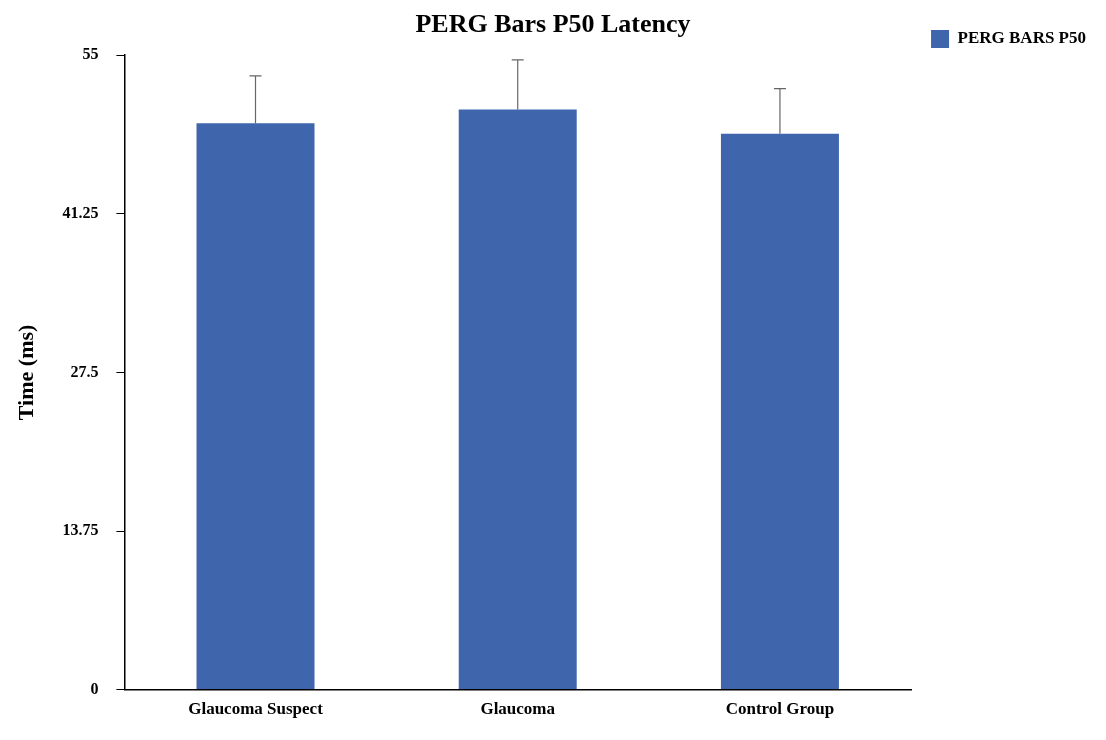 This screenshot has width=1106, height=740. What do you see at coordinates (780, 709) in the screenshot?
I see `x-tick-label: Control Group` at bounding box center [780, 709].